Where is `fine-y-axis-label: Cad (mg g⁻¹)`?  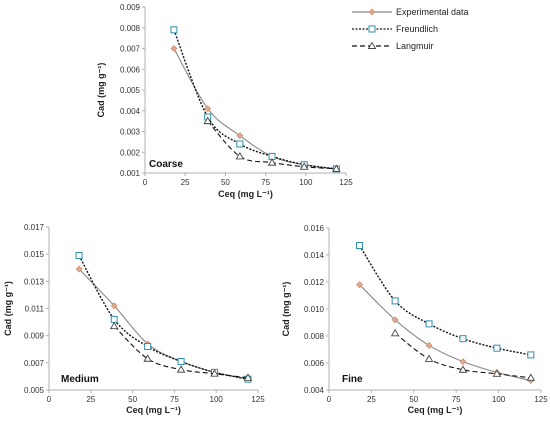 fine-y-axis-label: Cad (mg g⁻¹) is located at coordinates (286, 309).